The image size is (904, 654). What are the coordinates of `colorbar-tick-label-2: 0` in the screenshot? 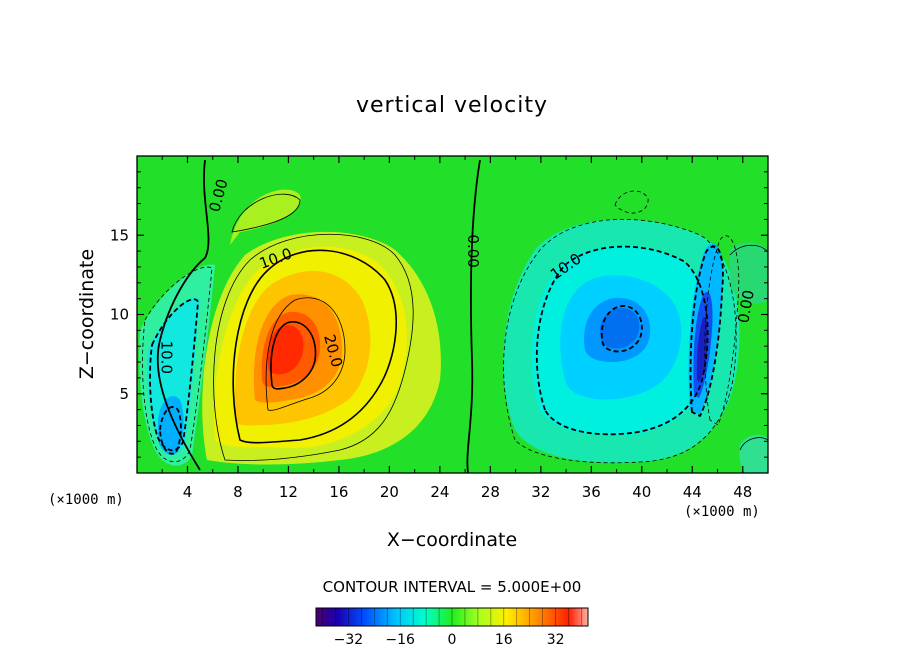 It's located at (452, 640).